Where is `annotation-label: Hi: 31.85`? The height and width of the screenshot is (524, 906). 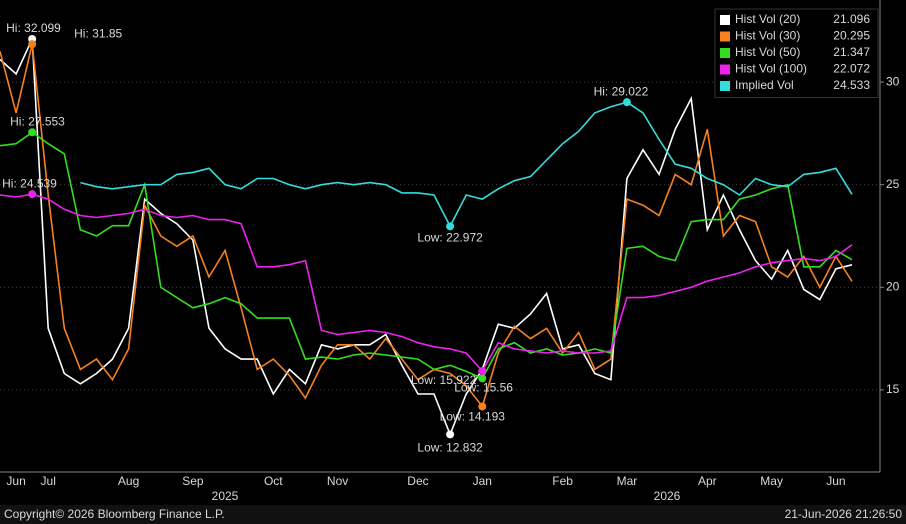 annotation-label: Hi: 31.85 is located at coordinates (98, 33).